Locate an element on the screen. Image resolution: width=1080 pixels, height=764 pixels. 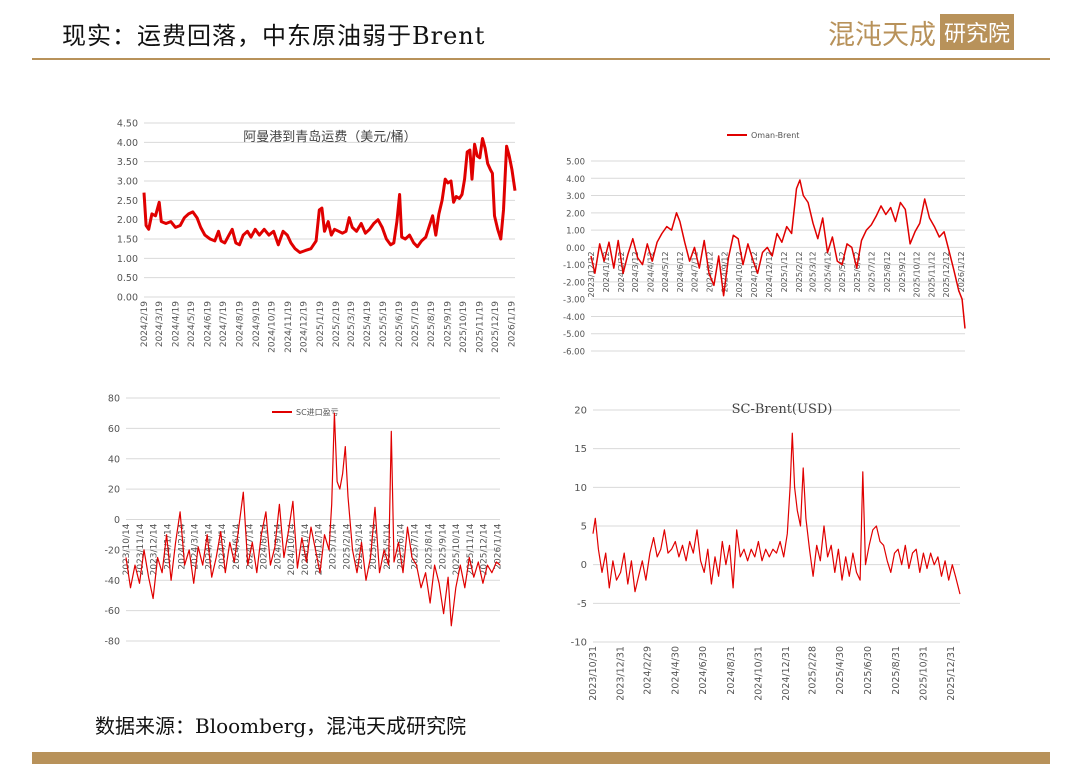
x-tick-label: 2023/12/31 is located at coordinates (621, 673).